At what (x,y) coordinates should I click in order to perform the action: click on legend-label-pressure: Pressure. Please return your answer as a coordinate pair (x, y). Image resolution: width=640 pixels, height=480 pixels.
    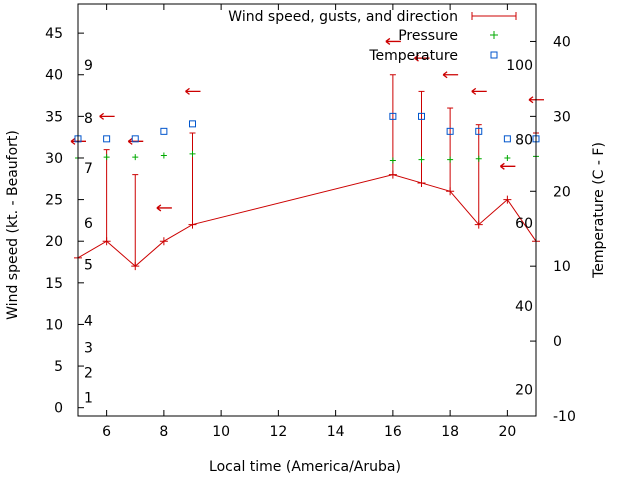
    Looking at the image, I should click on (428, 36).